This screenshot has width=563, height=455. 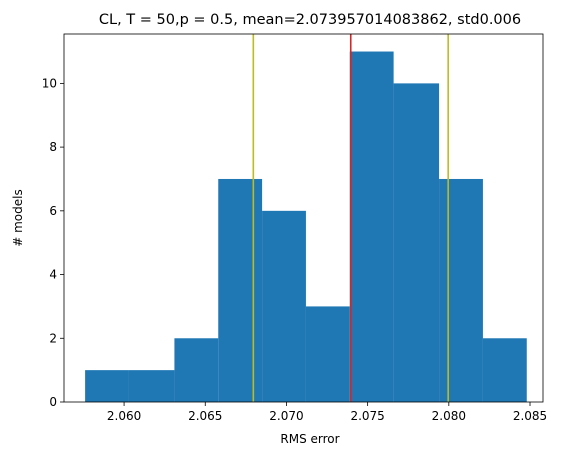 I want to click on x-tick-label: 2.070, so click(x=286, y=416).